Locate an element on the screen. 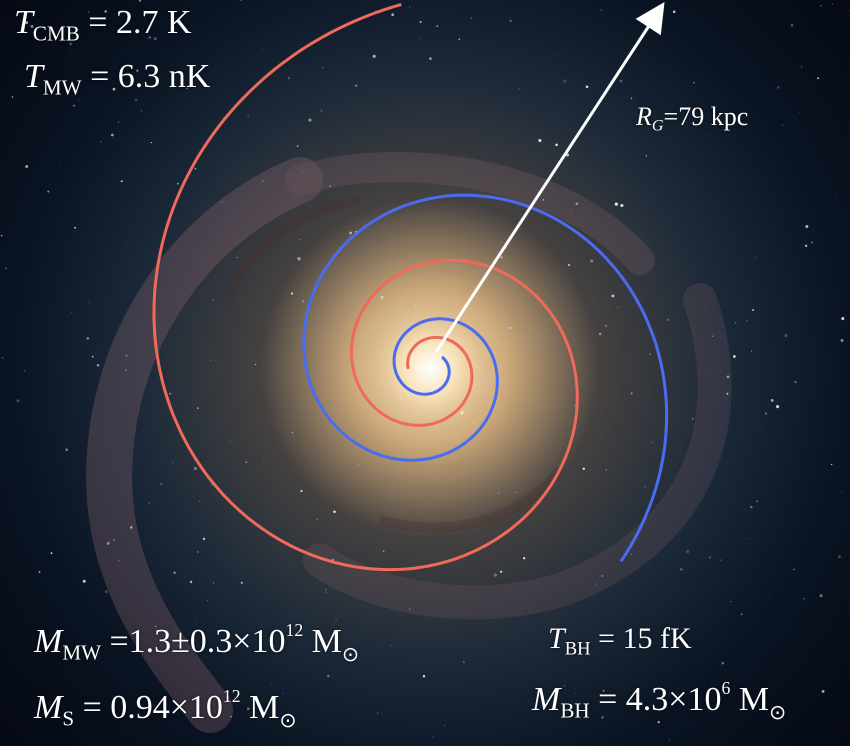  m-s-symbol: M is located at coordinates (48, 707).